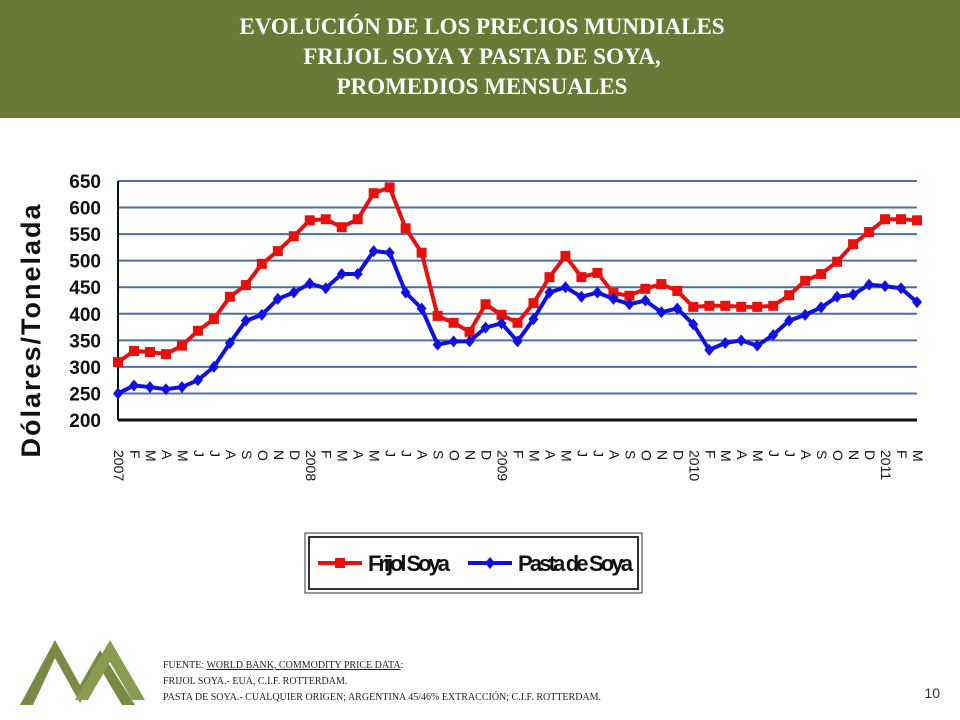  Describe the element at coordinates (85, 368) in the screenshot. I see `y-tick-label: 300` at that location.